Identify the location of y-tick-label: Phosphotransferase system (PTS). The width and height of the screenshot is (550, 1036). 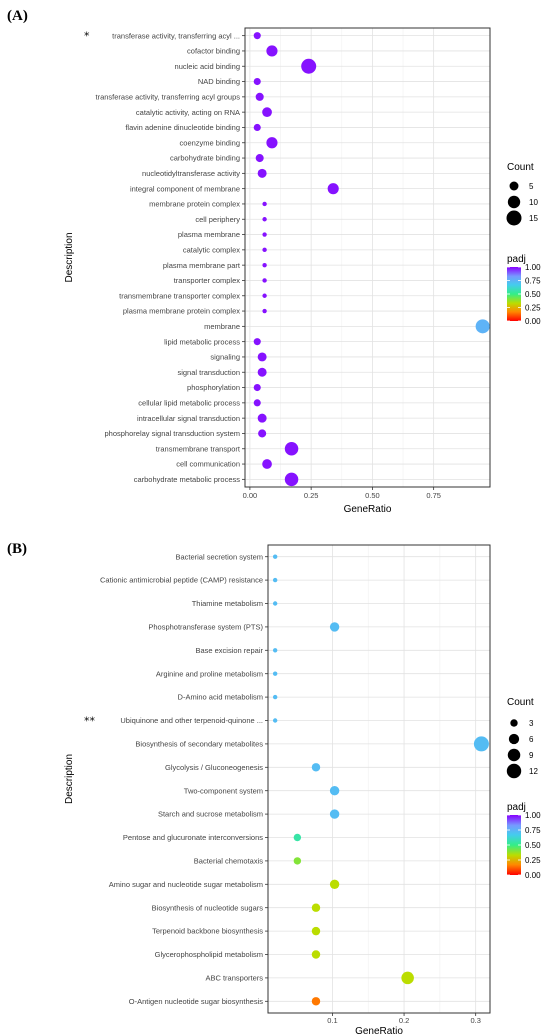
(205, 627).